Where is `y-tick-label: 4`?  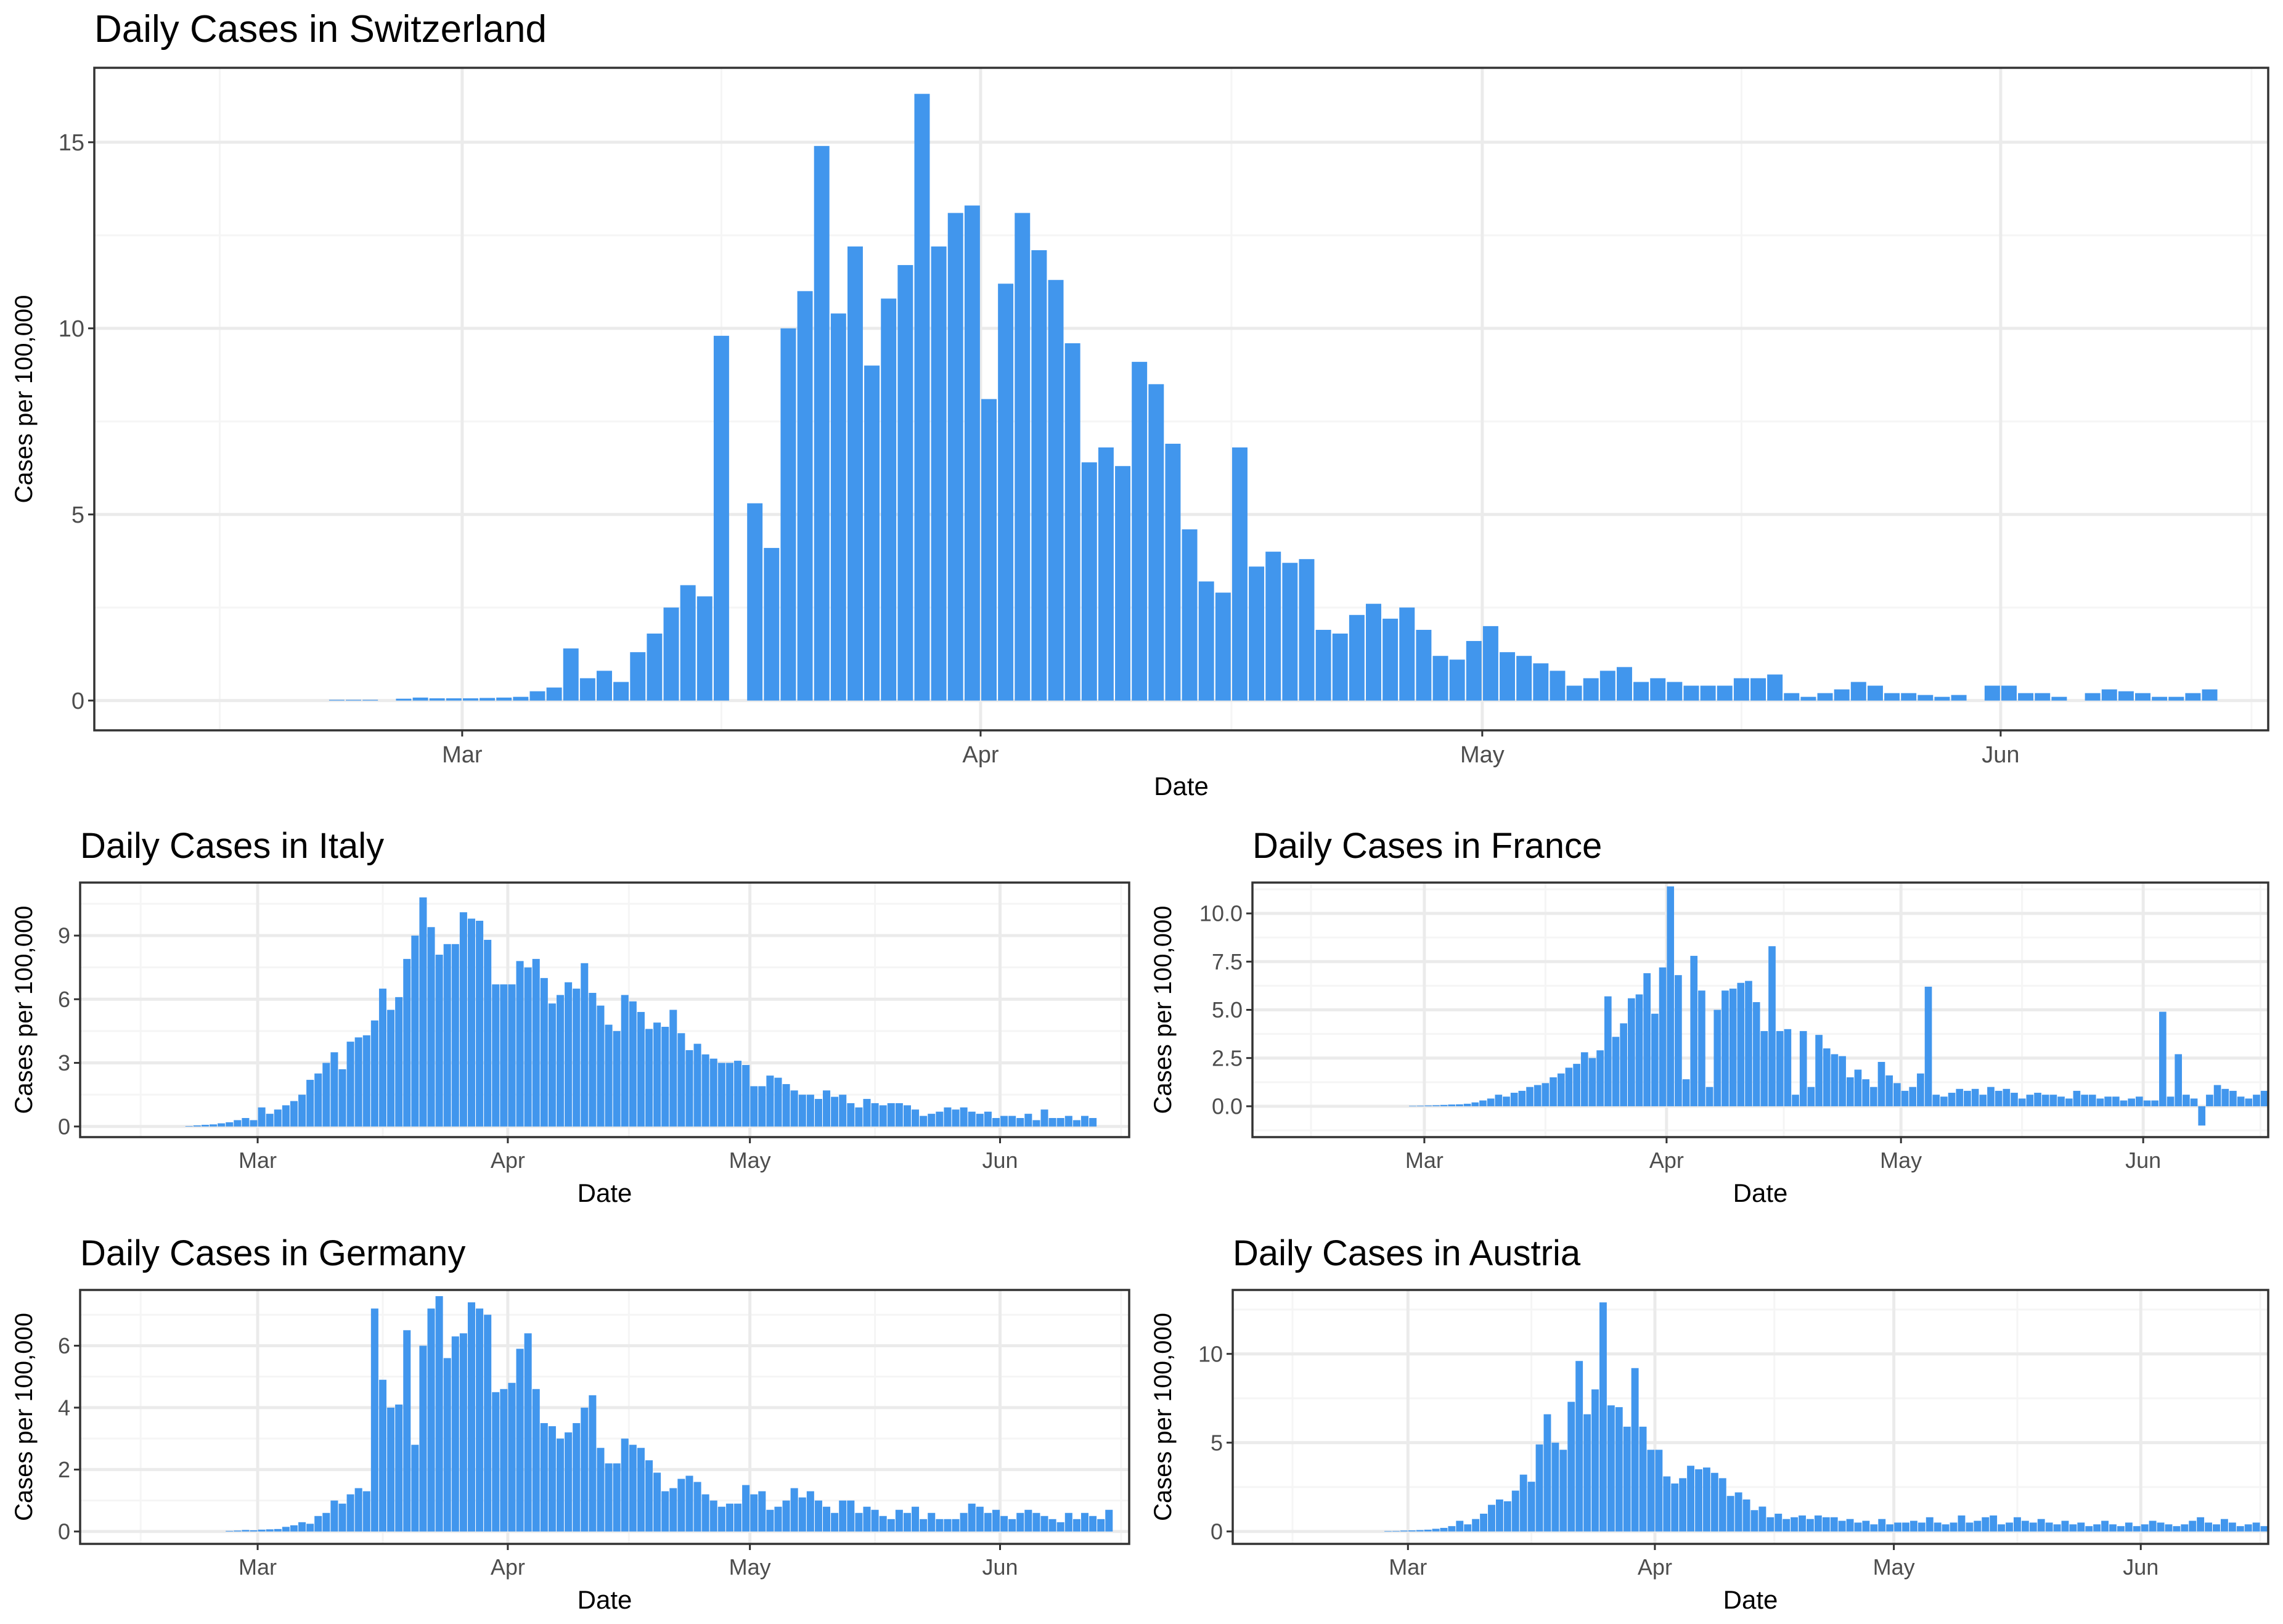 y-tick-label: 4 is located at coordinates (64, 1408).